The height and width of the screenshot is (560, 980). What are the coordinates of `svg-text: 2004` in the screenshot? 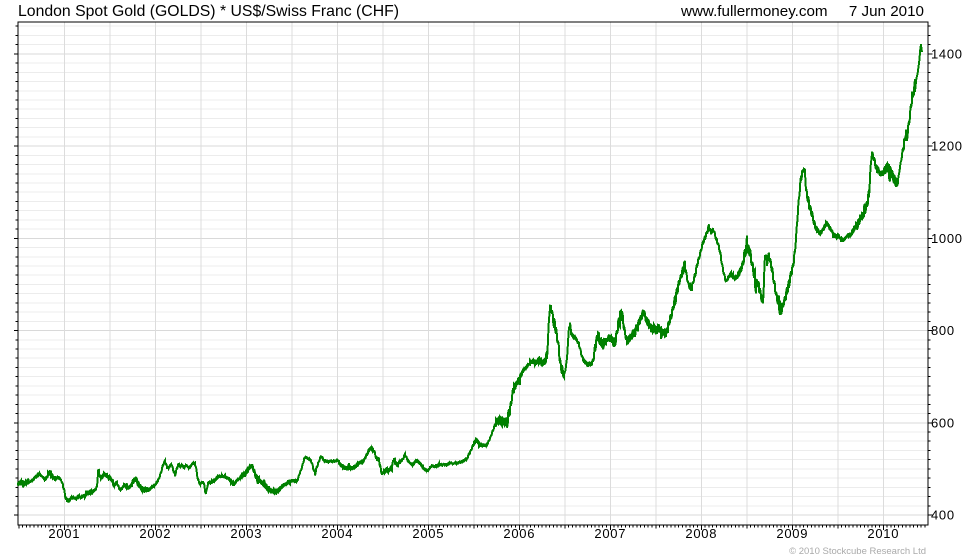 It's located at (337, 533).